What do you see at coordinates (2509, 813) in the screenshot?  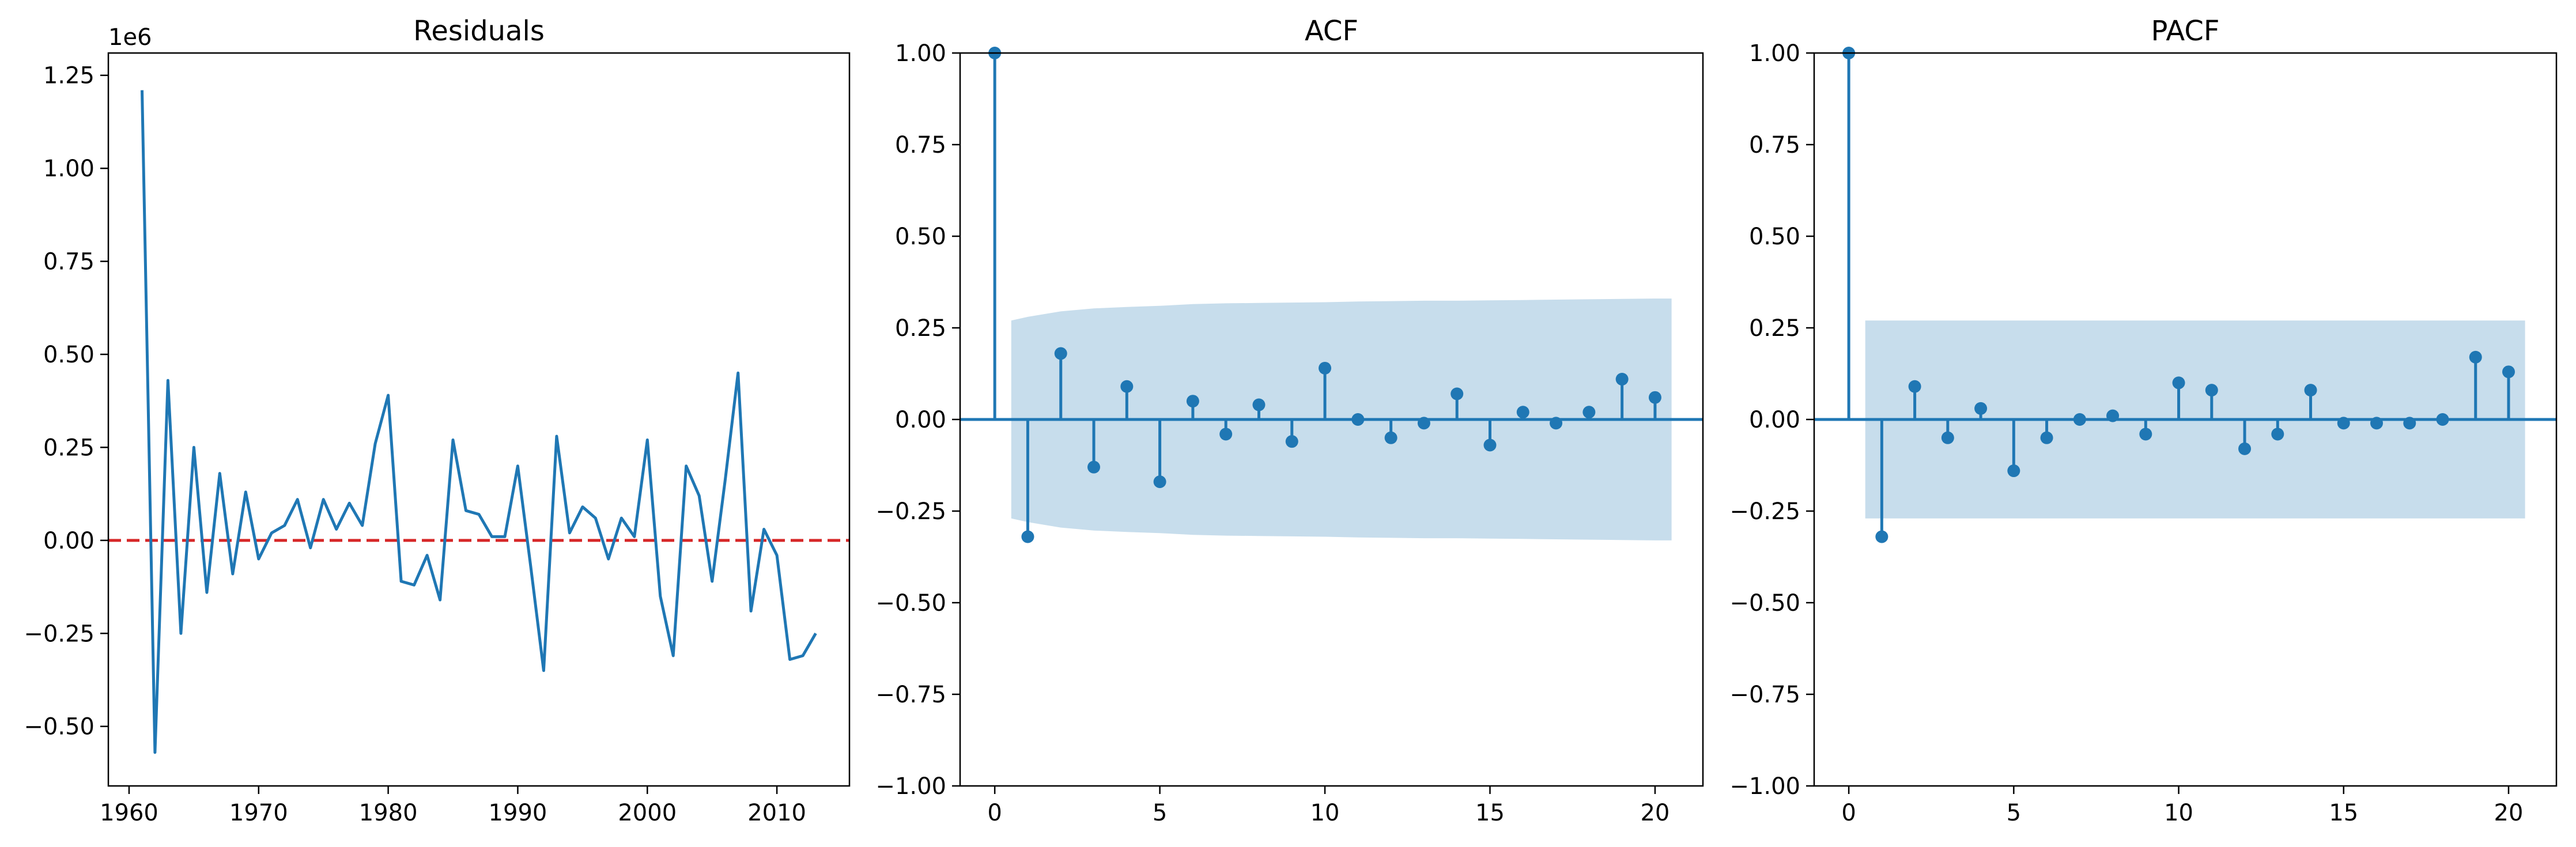 I see `pacf-xtick-label: 20` at bounding box center [2509, 813].